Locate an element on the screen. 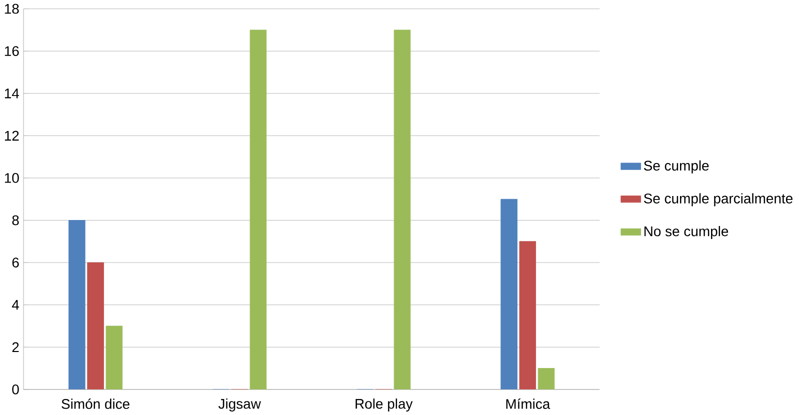  y-tick-label: 12 is located at coordinates (11, 135).